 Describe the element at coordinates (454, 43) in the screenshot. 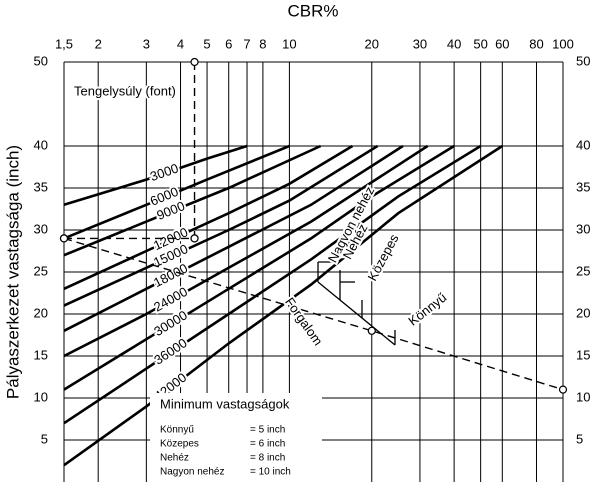

I see `x-tick-label: 40` at that location.